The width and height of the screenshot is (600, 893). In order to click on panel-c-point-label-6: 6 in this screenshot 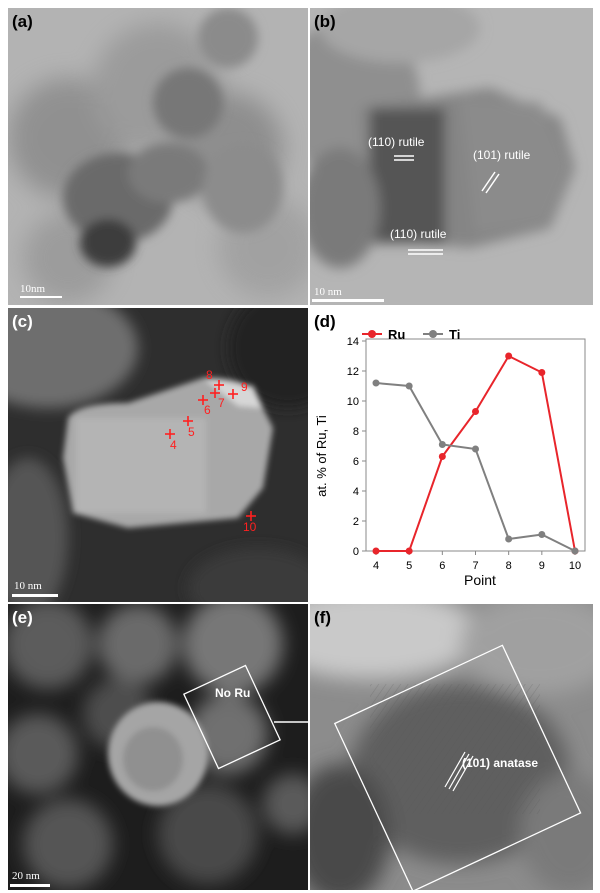, I will do `click(207, 410)`.